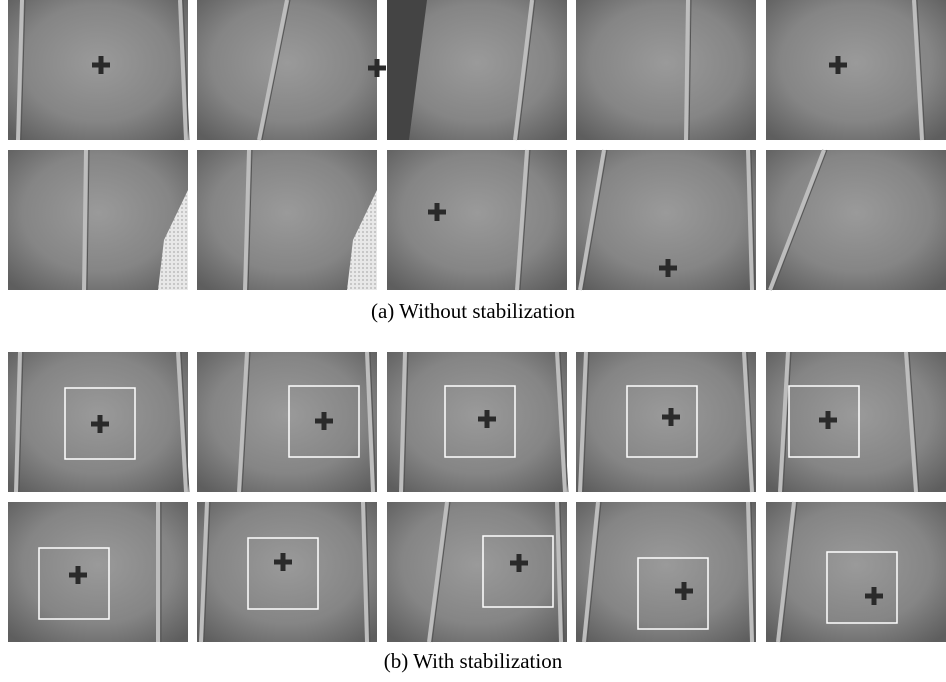 This screenshot has height=682, width=946. Describe the element at coordinates (473, 311) in the screenshot. I see `caption: (a) Without stabilization` at that location.